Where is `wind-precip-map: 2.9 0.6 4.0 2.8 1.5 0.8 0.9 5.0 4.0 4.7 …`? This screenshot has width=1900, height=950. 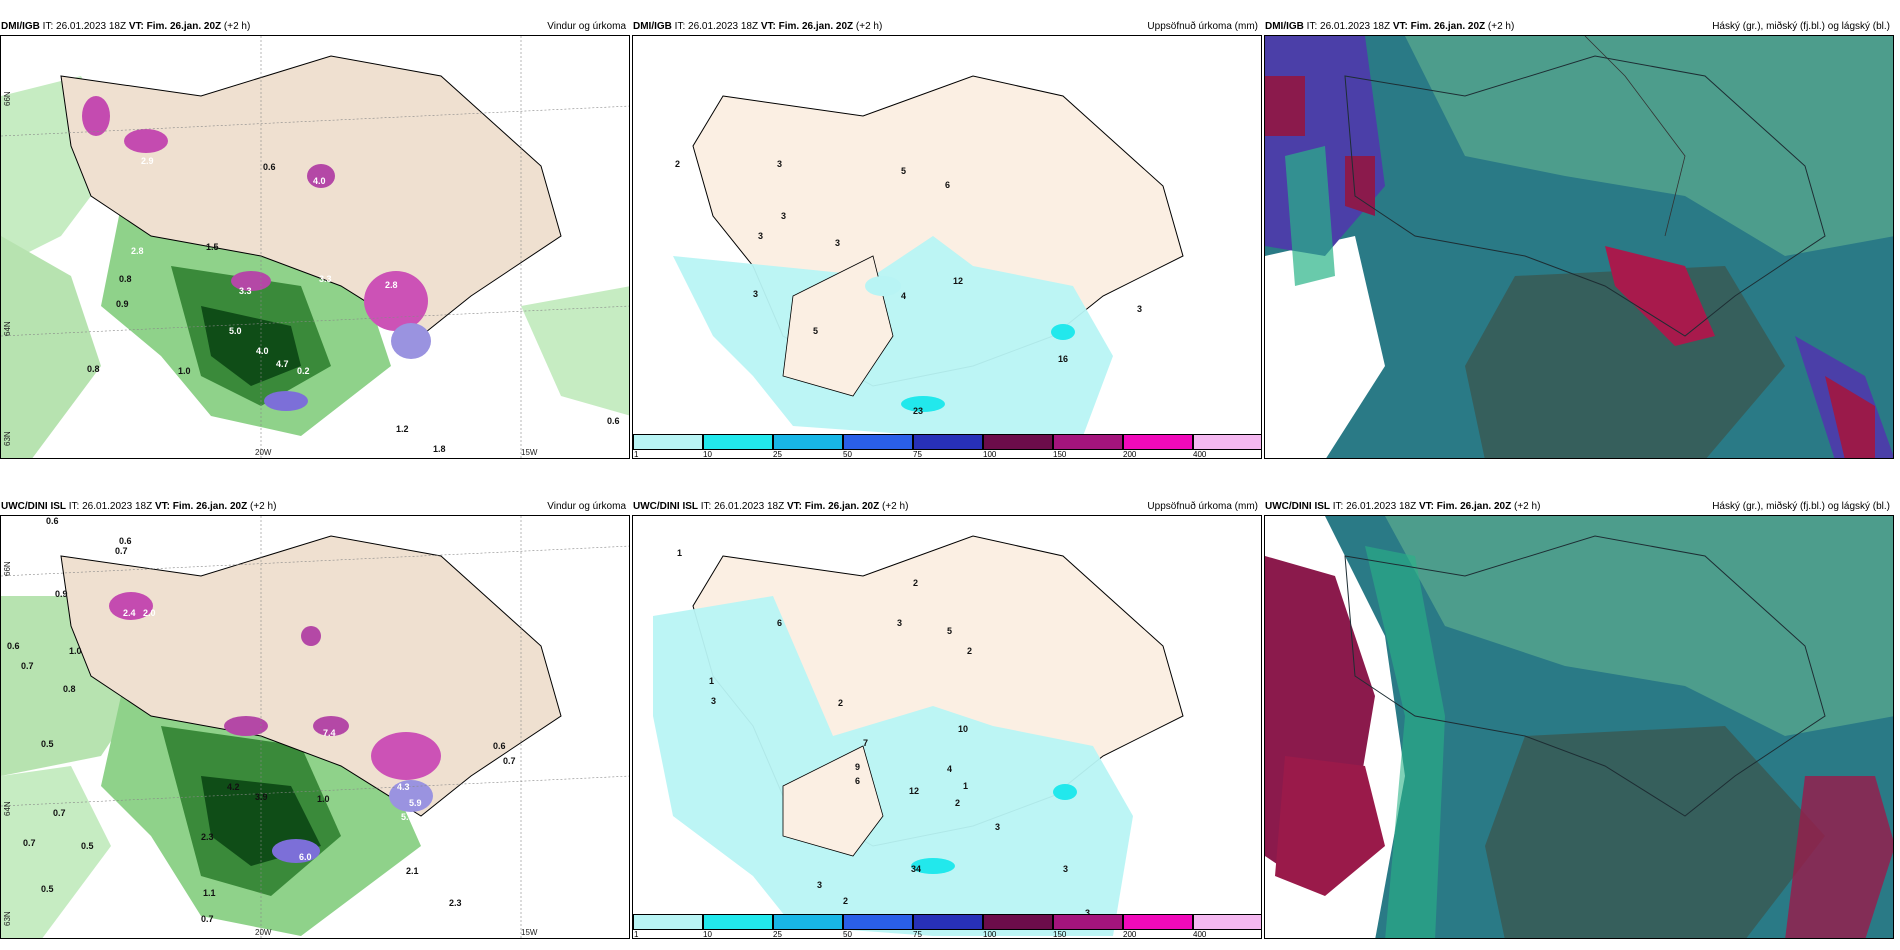
wind-precip-map: 2.9 0.6 4.0 2.8 1.5 0.8 0.9 5.0 4.0 4.7 … is located at coordinates (315, 247).